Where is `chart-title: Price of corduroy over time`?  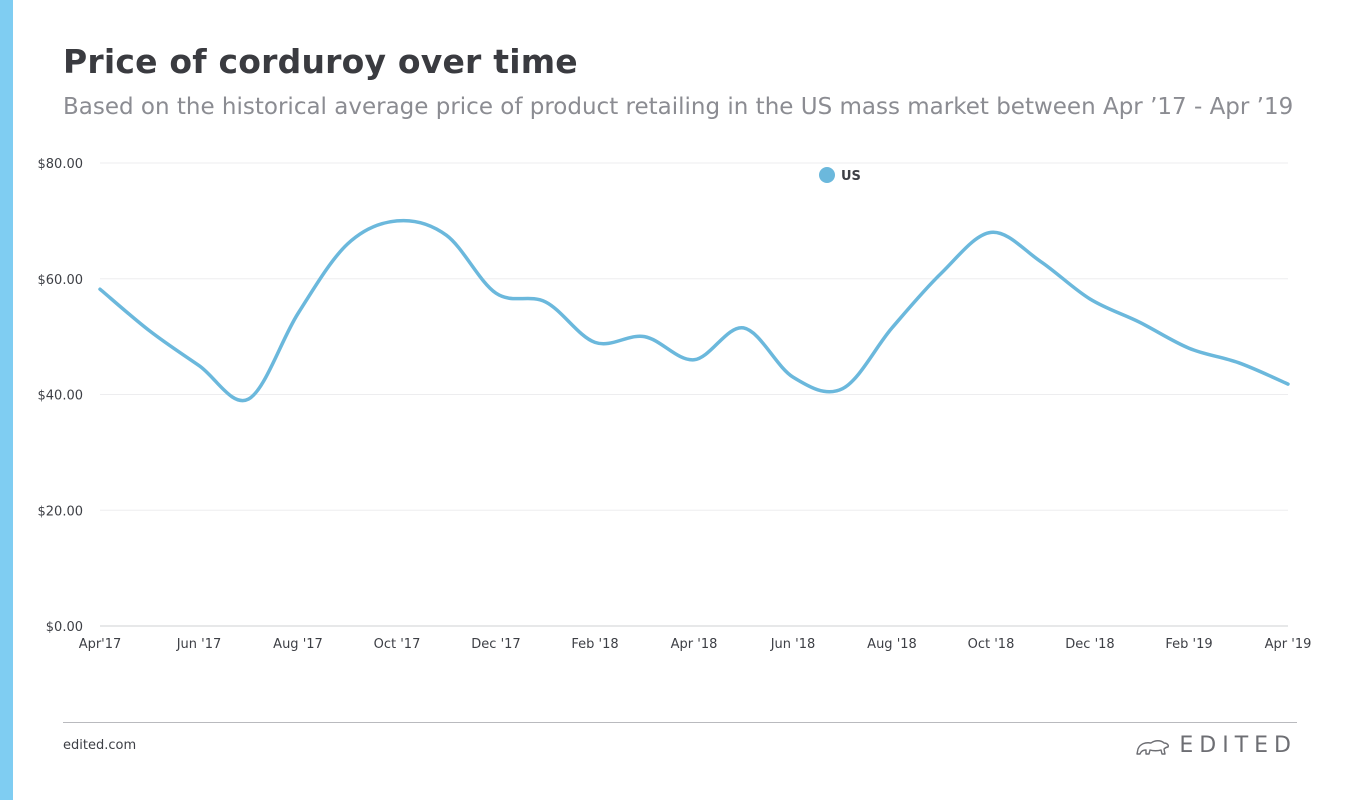
chart-title: Price of corduroy over time is located at coordinates (320, 61).